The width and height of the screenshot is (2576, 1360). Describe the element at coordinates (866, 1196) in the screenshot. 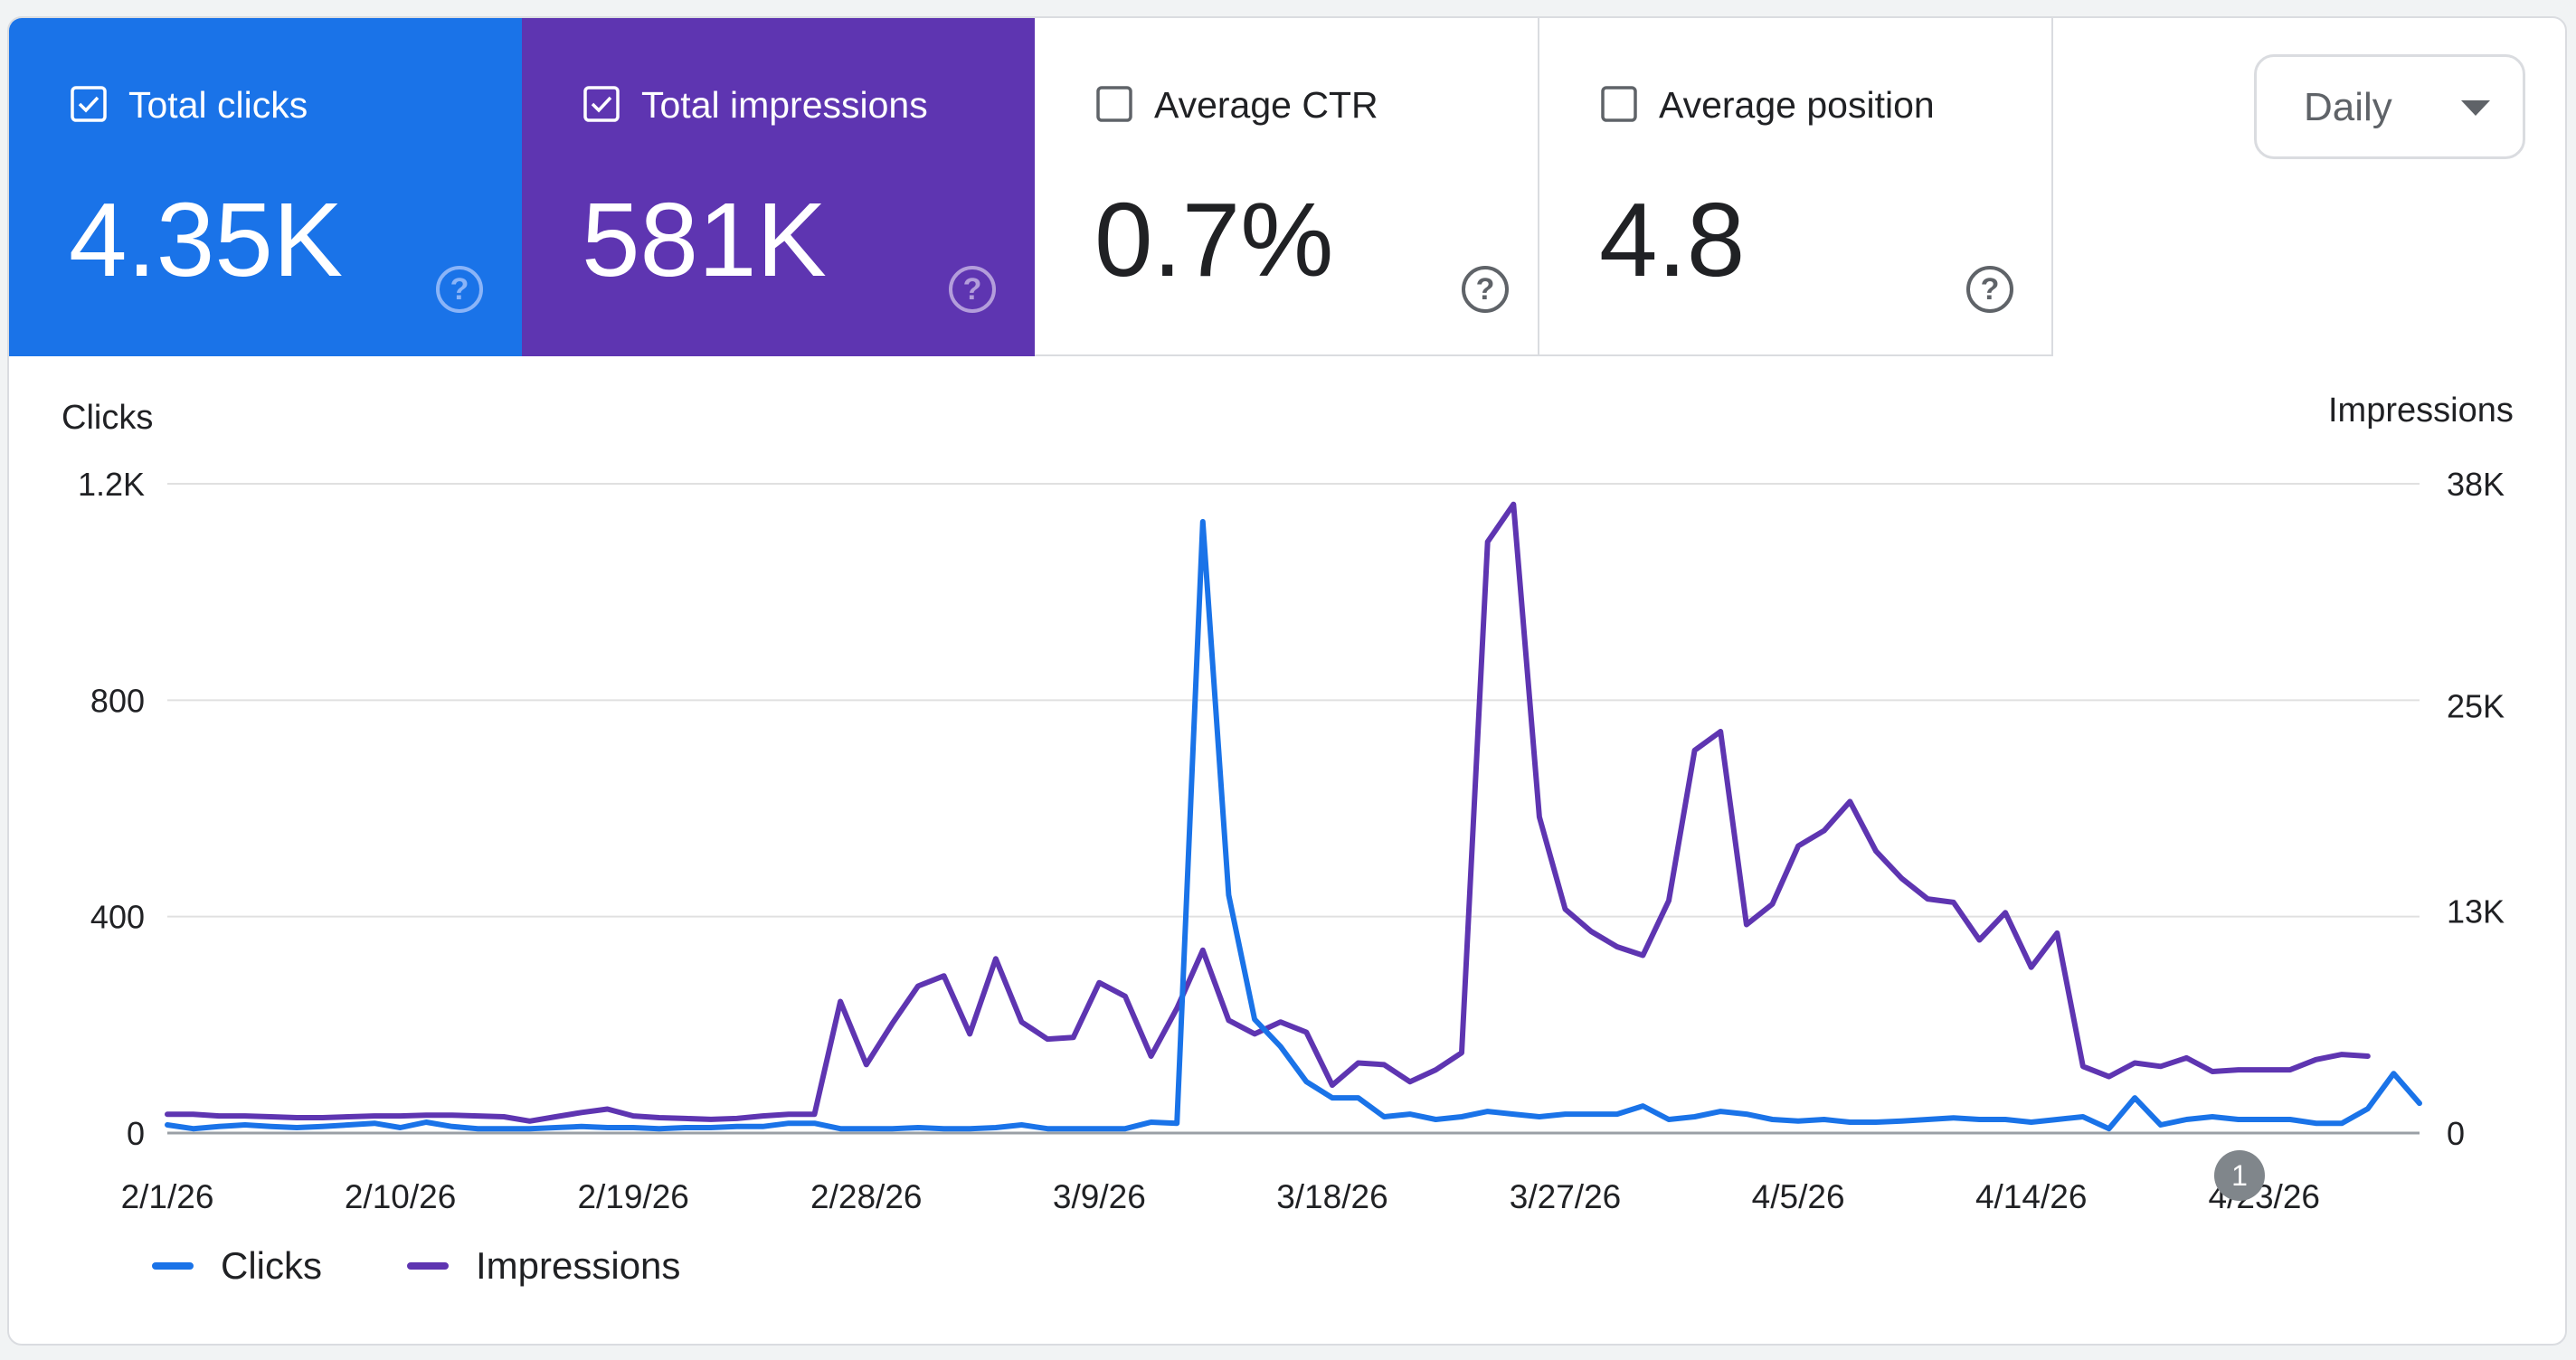

I see `x-axis-tick-label: 2/28/26` at that location.